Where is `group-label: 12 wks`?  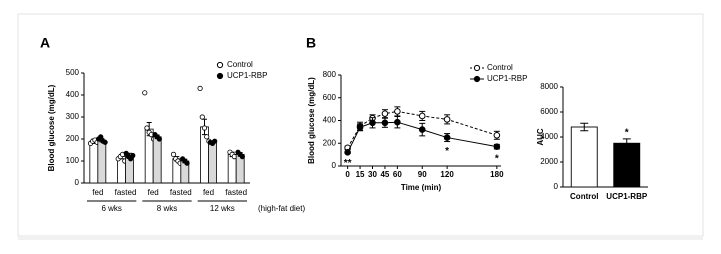 group-label: 12 wks is located at coordinates (222, 208).